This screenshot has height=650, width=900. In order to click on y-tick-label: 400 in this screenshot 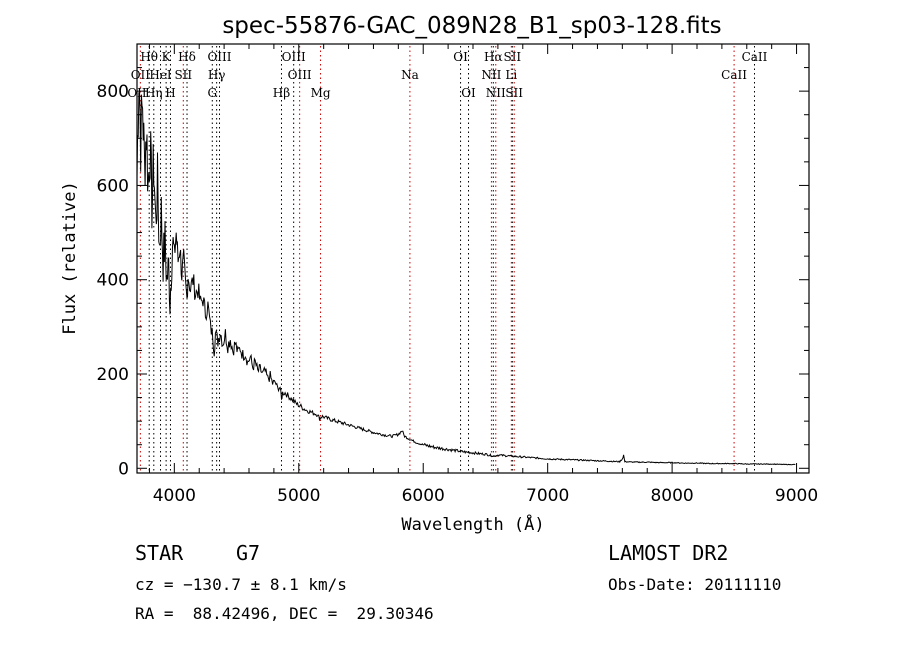, I will do `click(113, 281)`.